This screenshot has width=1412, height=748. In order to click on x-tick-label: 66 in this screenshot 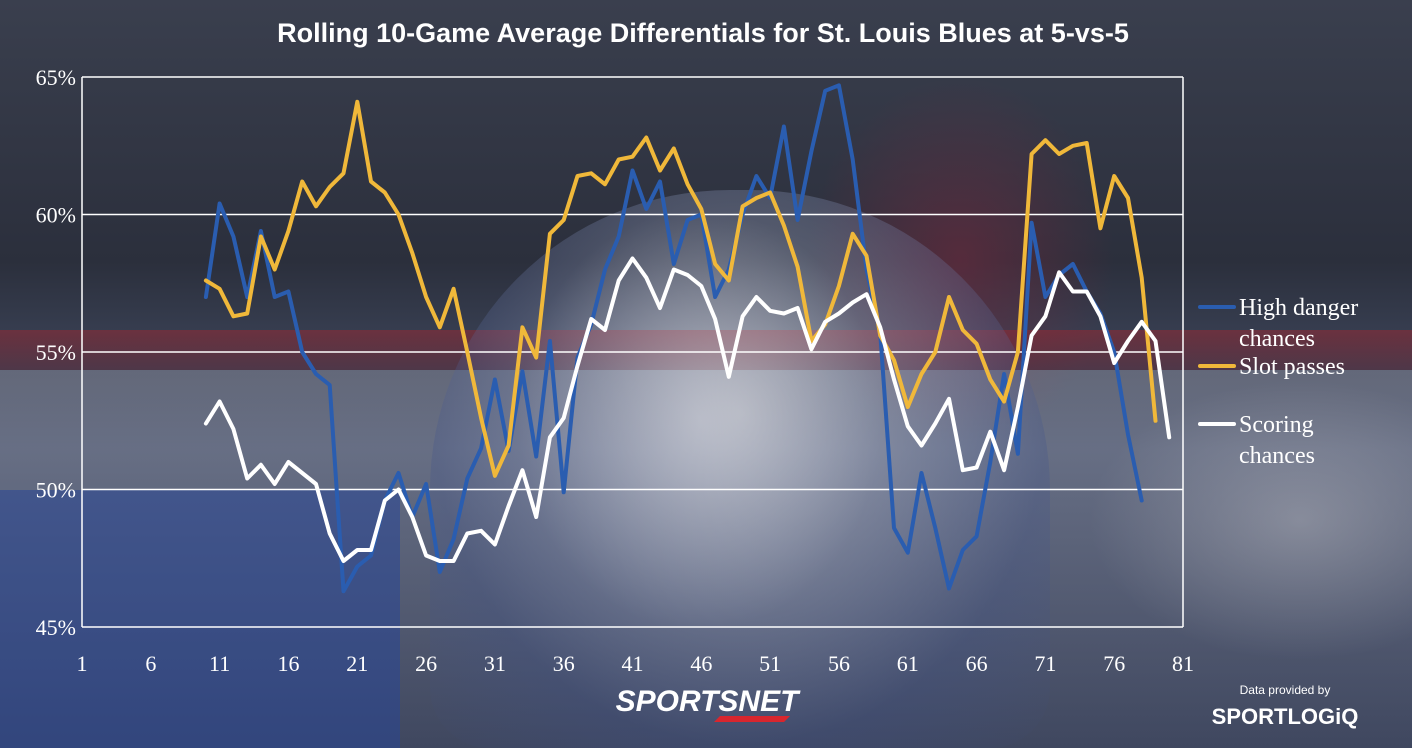, I will do `click(977, 663)`.